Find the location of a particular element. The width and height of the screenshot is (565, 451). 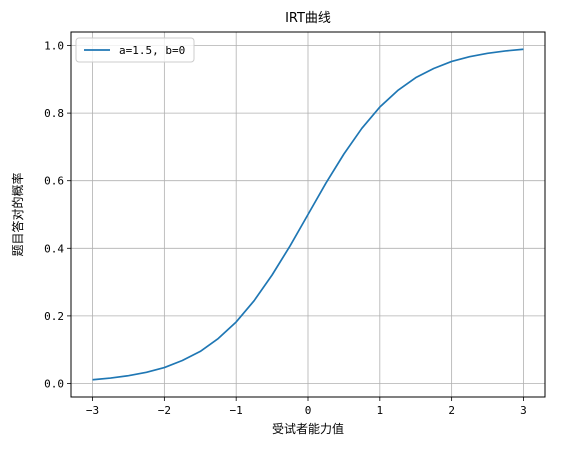

y-tick-label: 0.2 is located at coordinates (54, 316).